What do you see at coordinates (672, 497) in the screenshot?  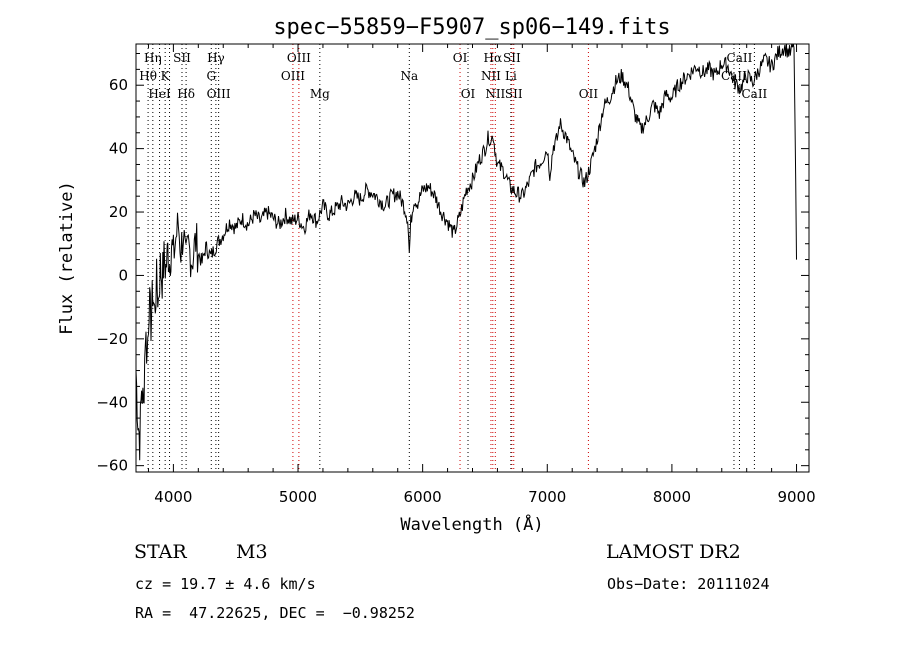 I see `x-tick-label: 8000` at bounding box center [672, 497].